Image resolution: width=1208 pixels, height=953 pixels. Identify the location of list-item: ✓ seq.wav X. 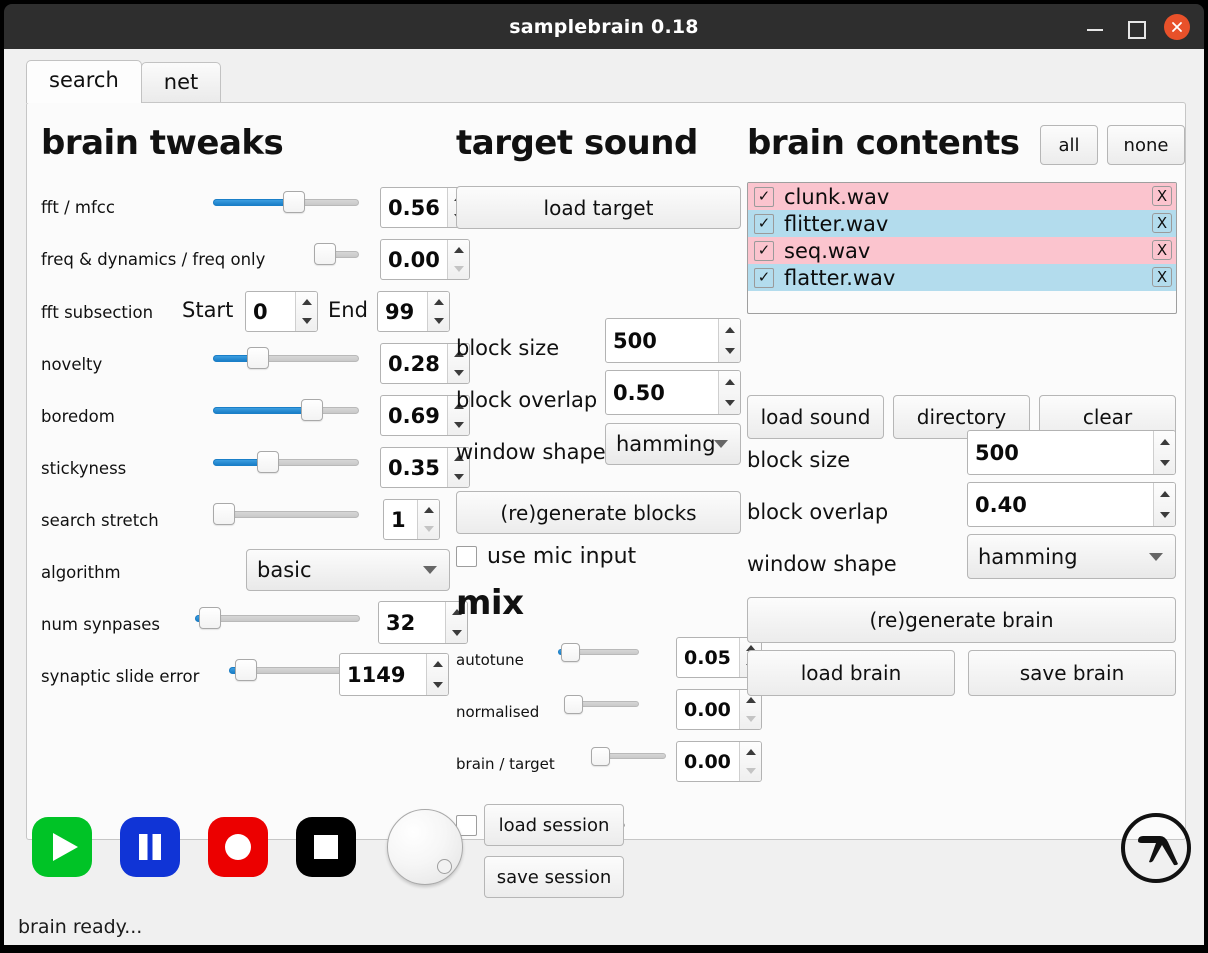
(962, 250).